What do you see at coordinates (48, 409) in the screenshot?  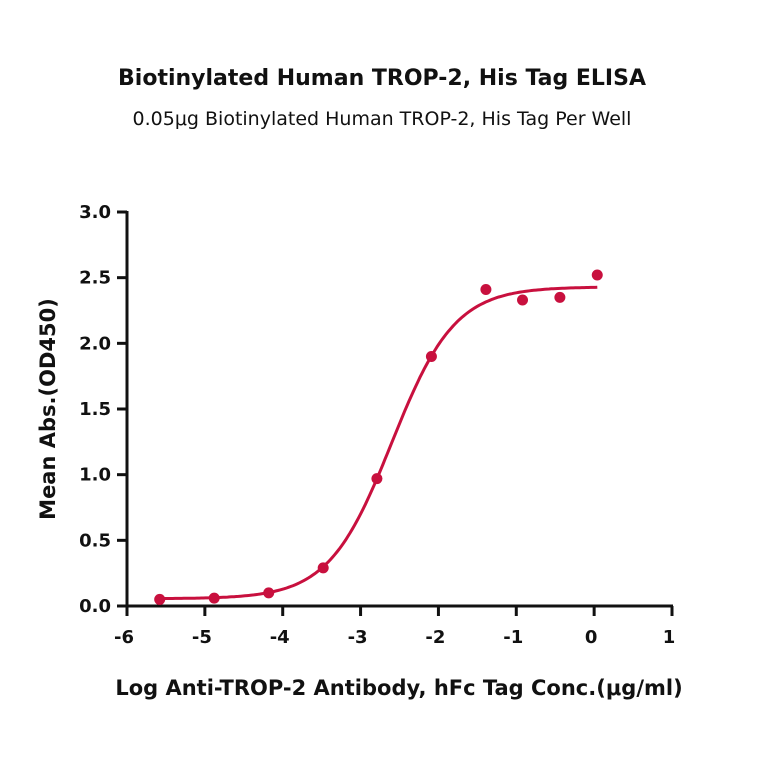 I see `y-axis-label: Mean Abs.(OD450)` at bounding box center [48, 409].